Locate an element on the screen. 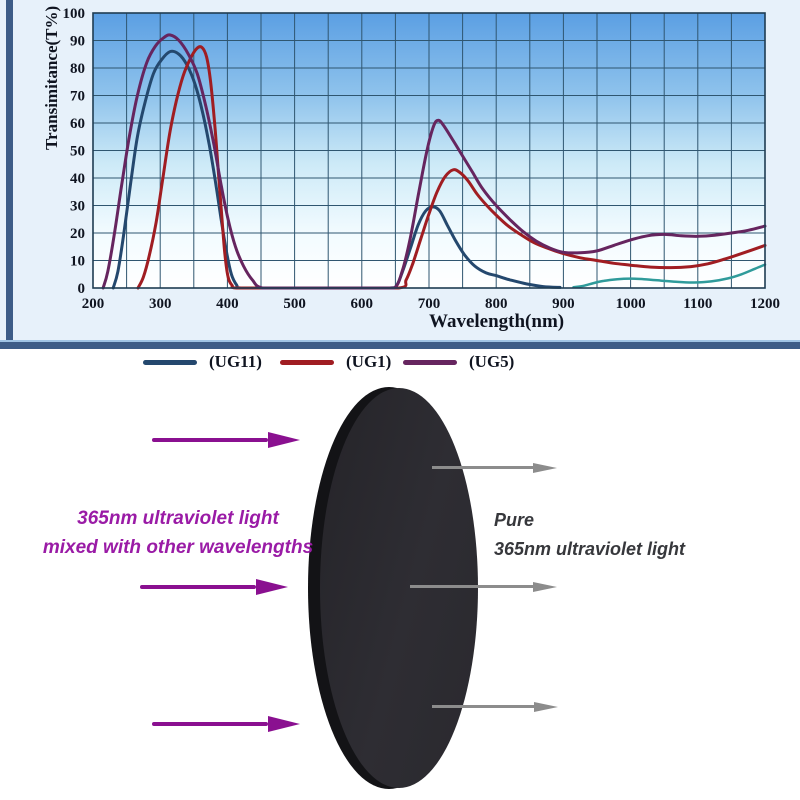  input-light-label-line1: 365nm ultraviolet light is located at coordinates (178, 518).